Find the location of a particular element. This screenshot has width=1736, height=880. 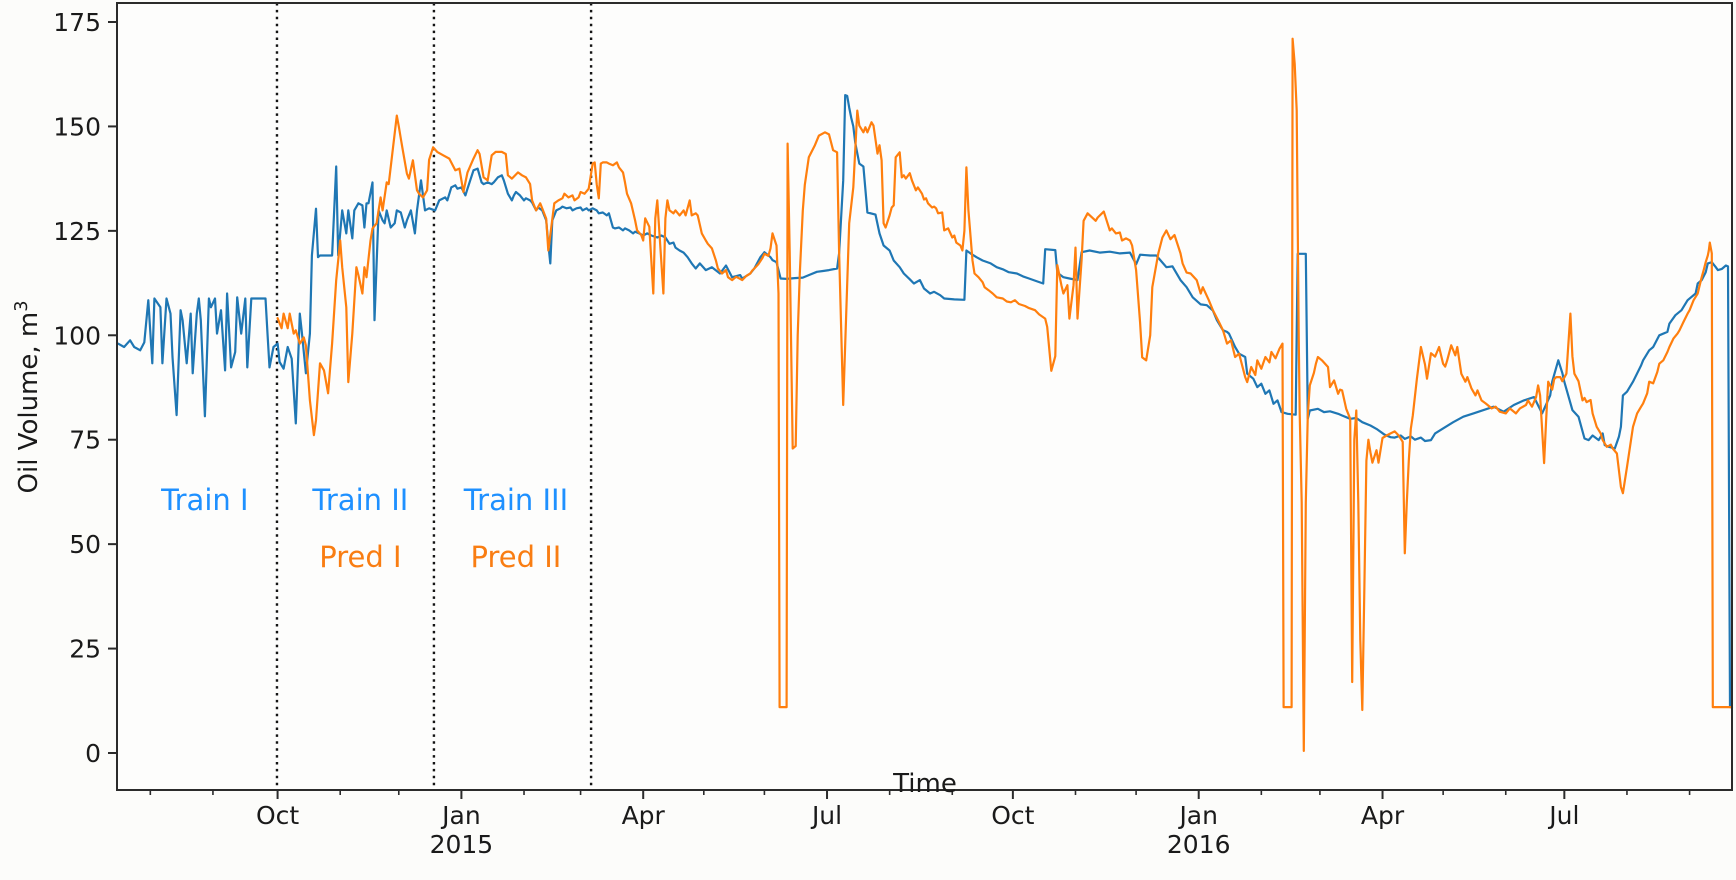

annotation-train-2: Train II is located at coordinates (360, 500).